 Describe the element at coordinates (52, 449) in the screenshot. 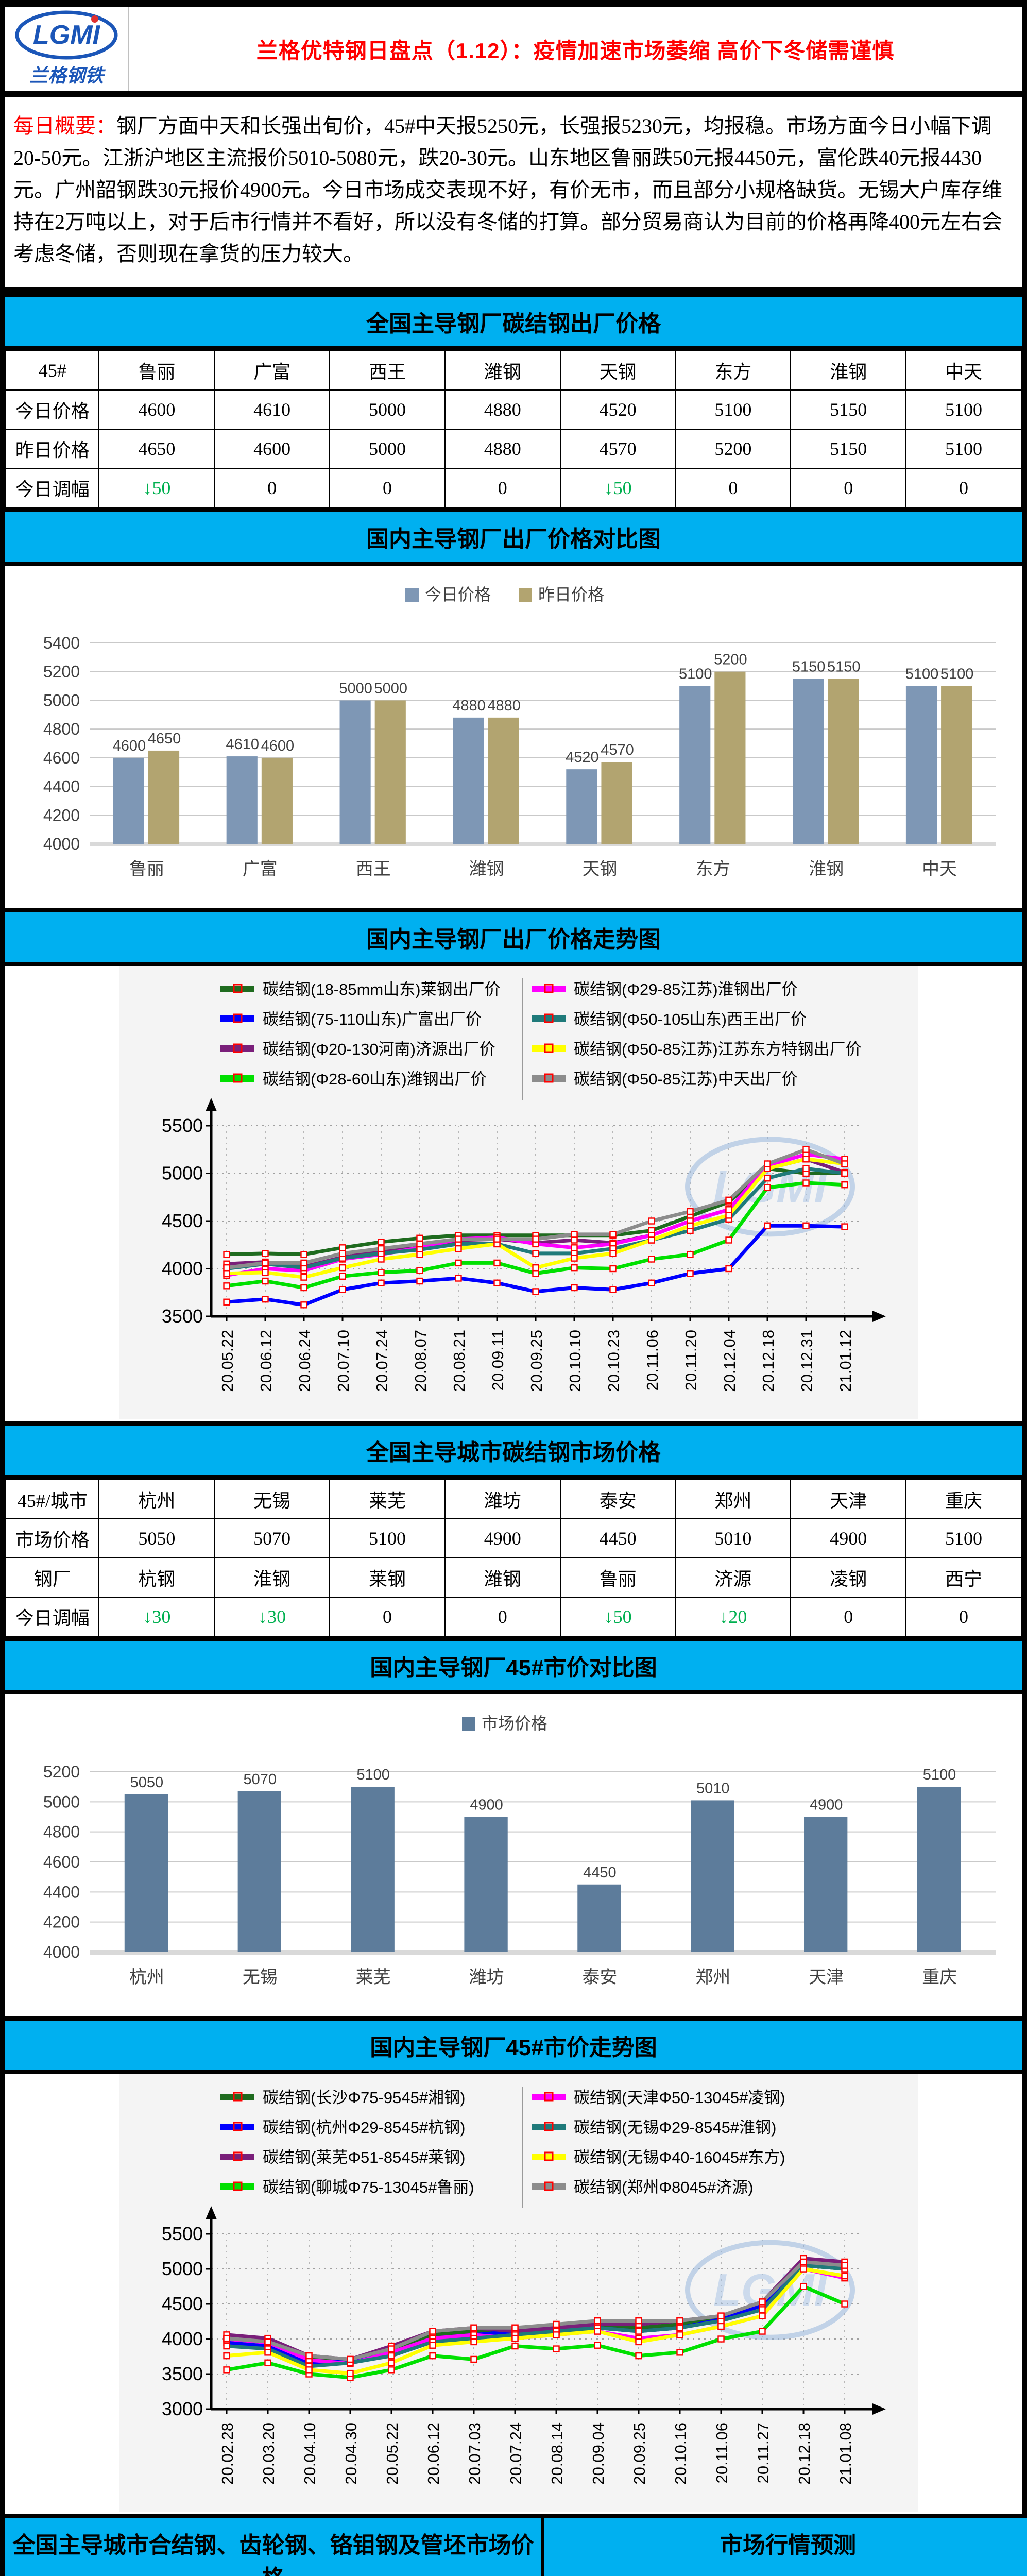

I see `table-cell: 昨日价格` at that location.